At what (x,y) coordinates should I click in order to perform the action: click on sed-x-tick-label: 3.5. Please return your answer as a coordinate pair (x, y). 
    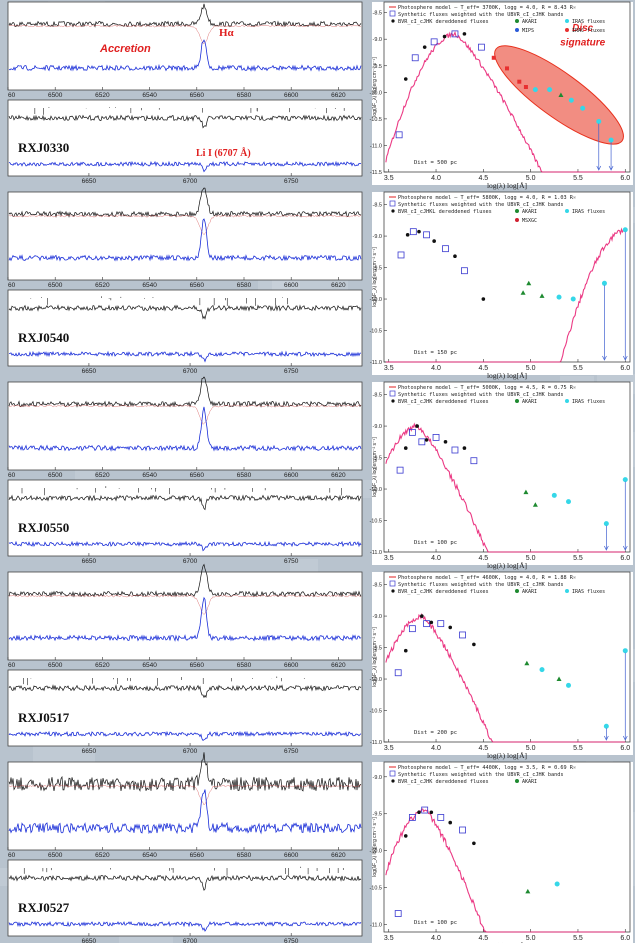
    Looking at the image, I should click on (389, 938).